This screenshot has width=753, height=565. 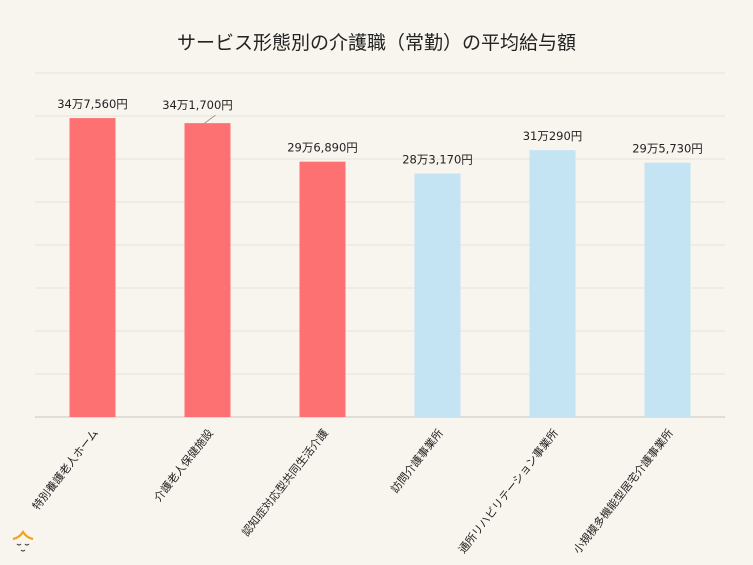 What do you see at coordinates (623, 491) in the screenshot?
I see `x-tick-label: 小規模多機能型居宅介護事業所` at bounding box center [623, 491].